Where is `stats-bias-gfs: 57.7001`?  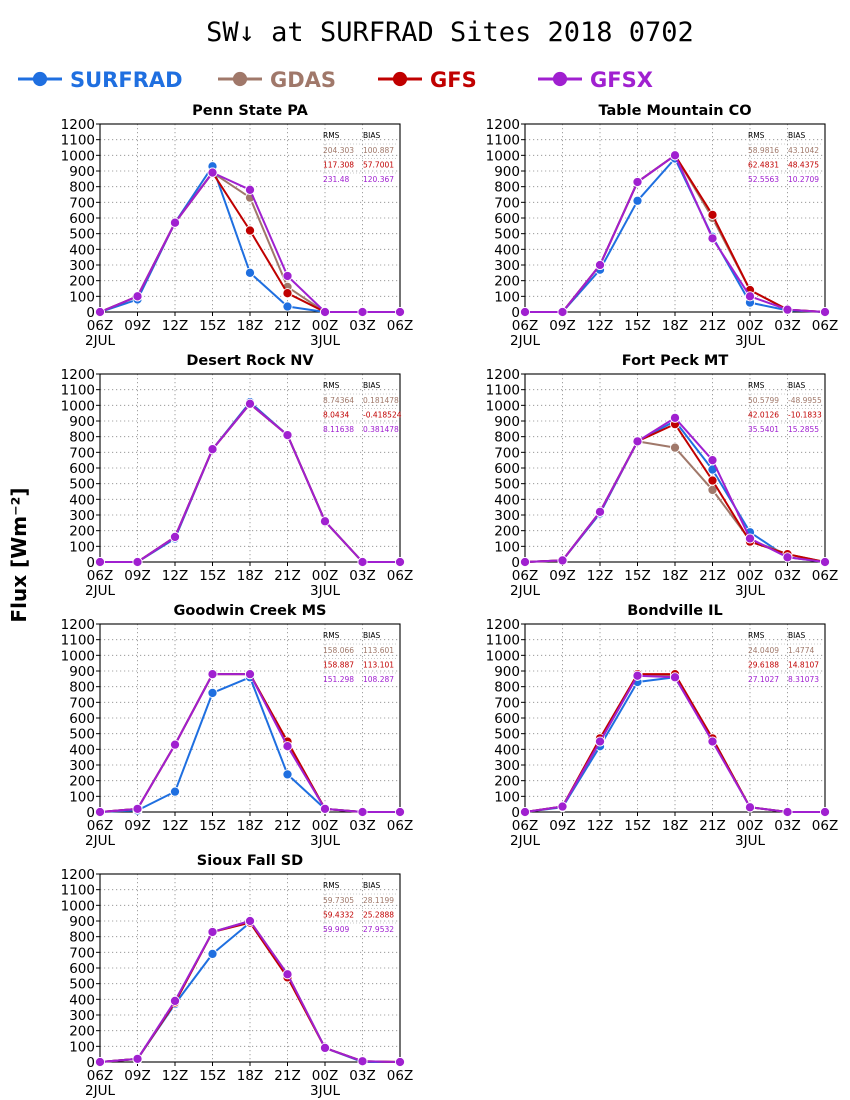 stats-bias-gfs: 57.7001 is located at coordinates (378, 165).